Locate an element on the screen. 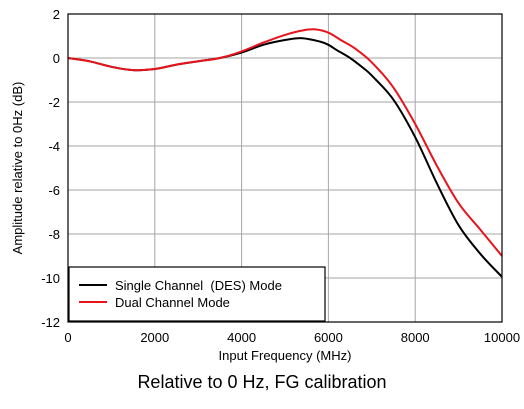  x-tick-label-3: 6000 is located at coordinates (328, 337).